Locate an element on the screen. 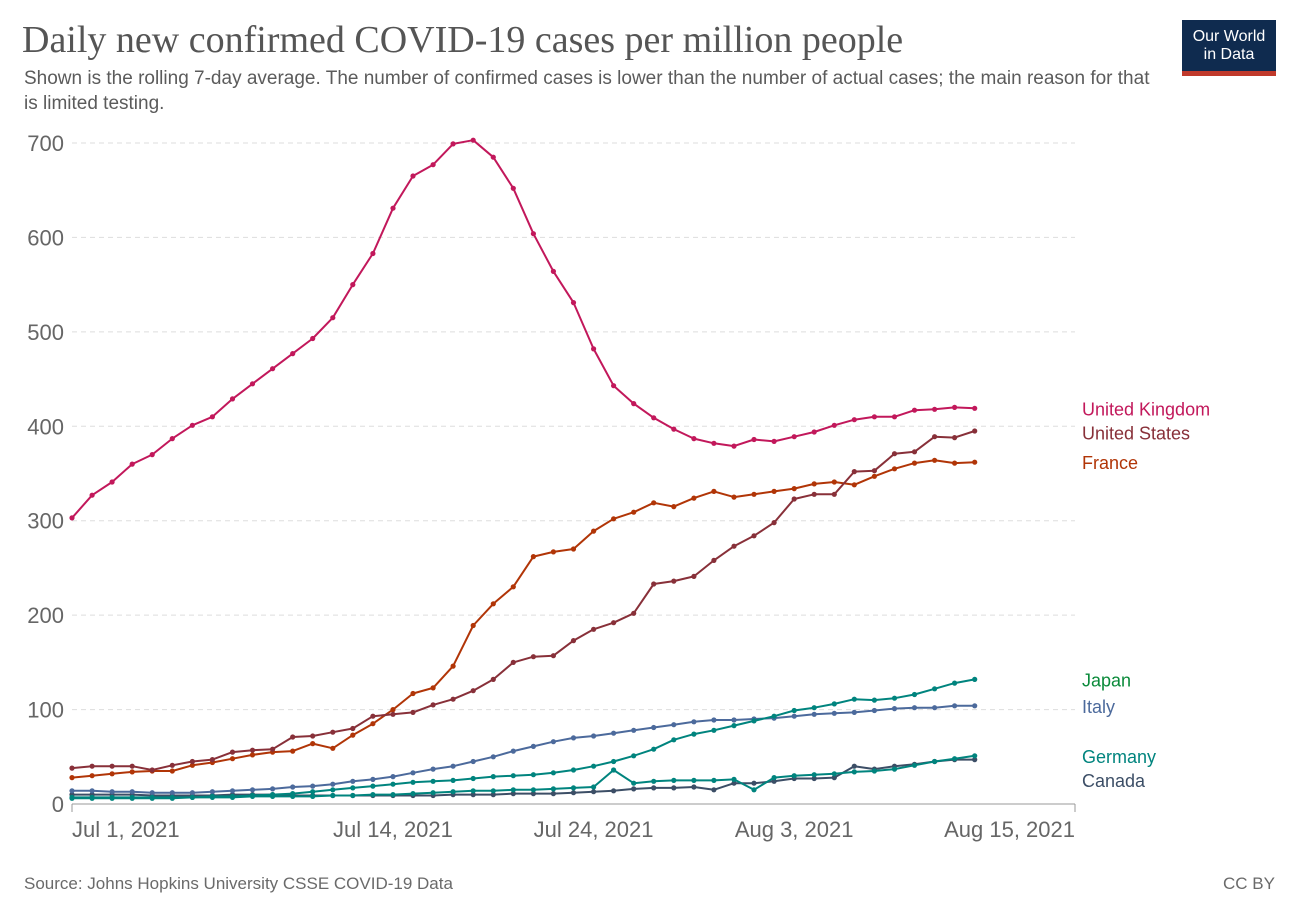 Image resolution: width=1299 pixels, height=917 pixels. license-link: CC BY is located at coordinates (1249, 883).